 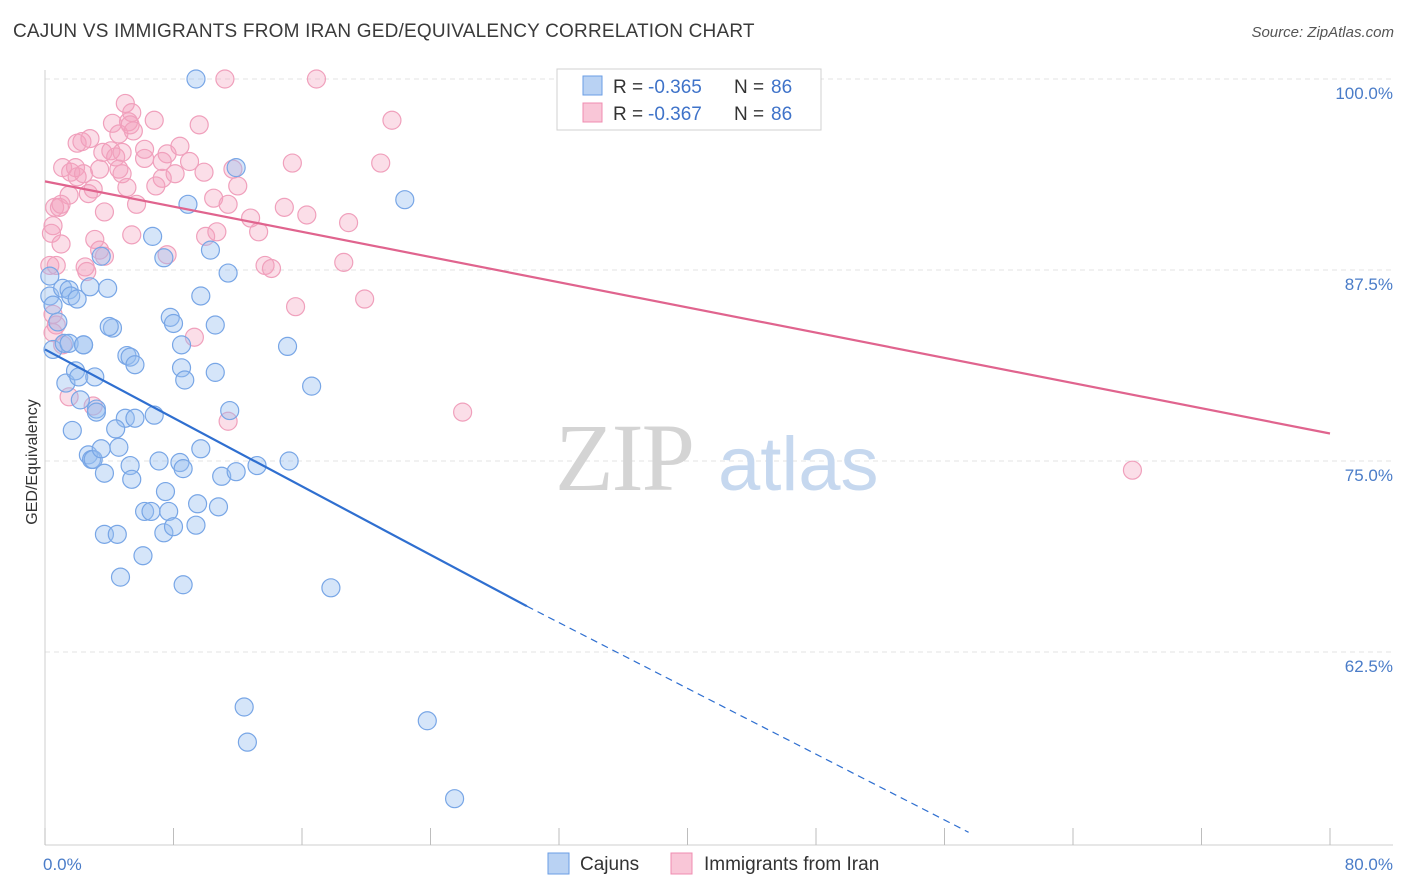 I want to click on x-tick-label: 0.0%, so click(x=62, y=864).